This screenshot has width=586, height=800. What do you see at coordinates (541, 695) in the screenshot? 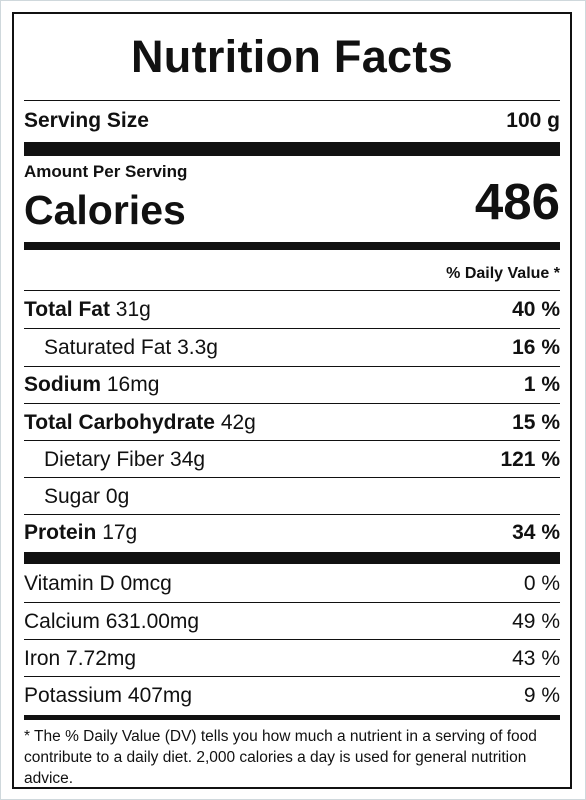
I see `vitamin-dv: 9 %` at bounding box center [541, 695].